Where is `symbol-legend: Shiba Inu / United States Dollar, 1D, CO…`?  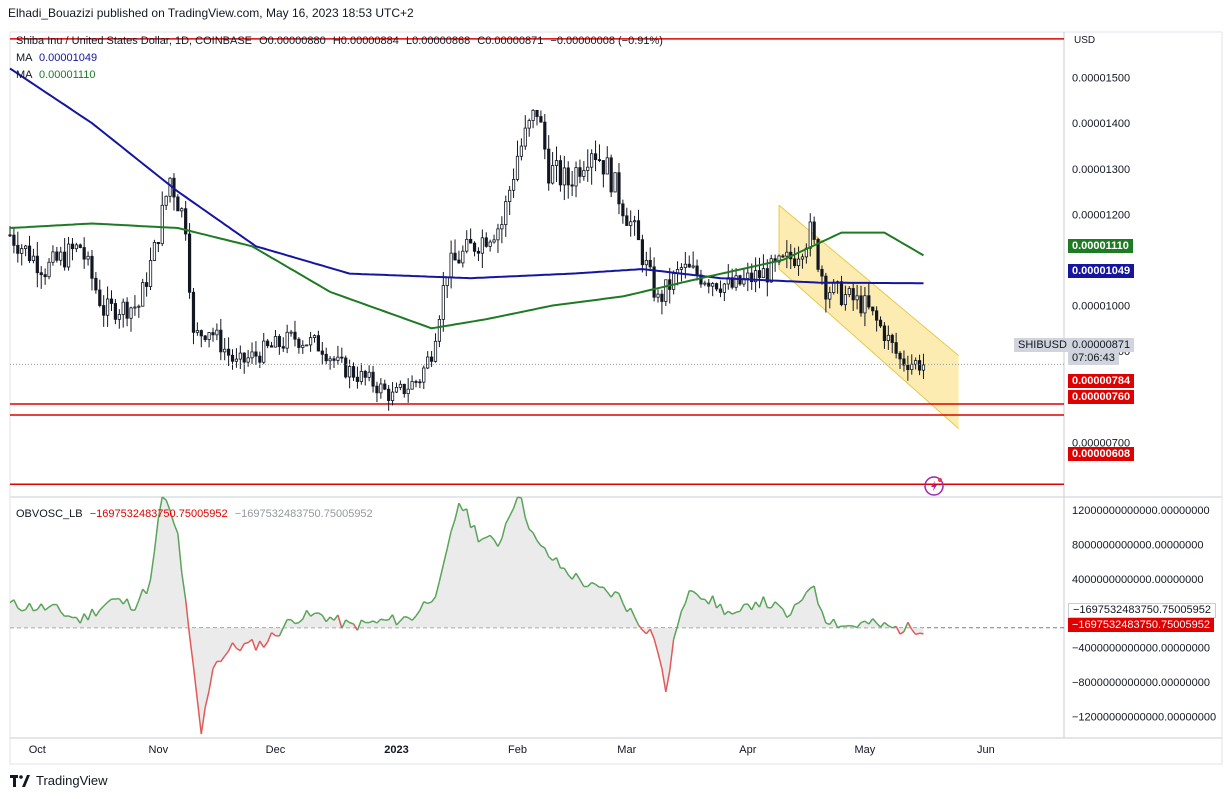
symbol-legend: Shiba Inu / United States Dollar, 1D, CO… is located at coordinates (339, 41).